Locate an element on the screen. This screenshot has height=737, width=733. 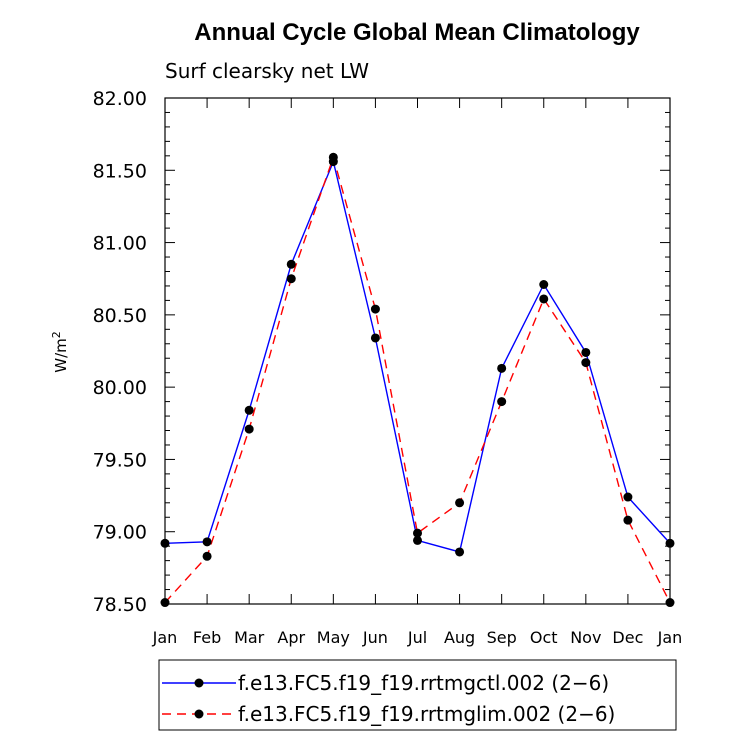
x-tick-label: Oct is located at coordinates (544, 637).